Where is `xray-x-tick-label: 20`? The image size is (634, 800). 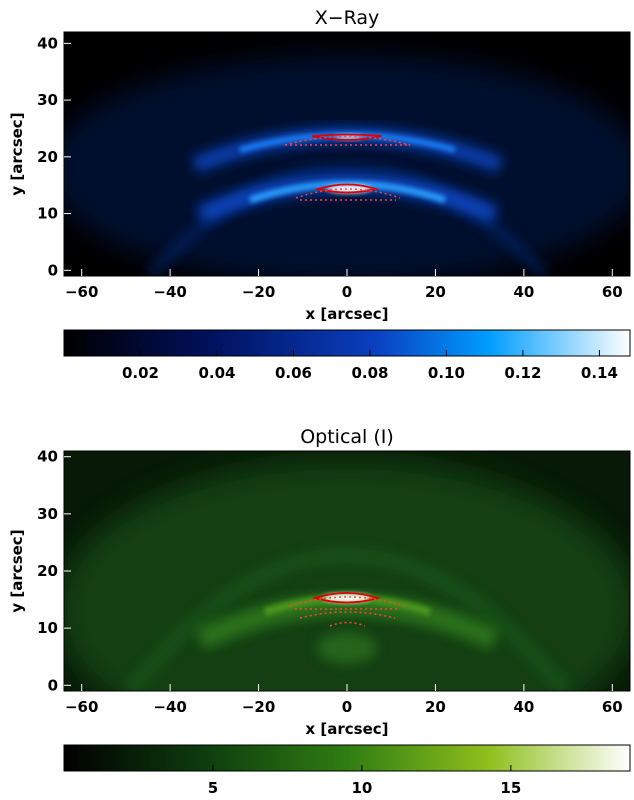 xray-x-tick-label: 20 is located at coordinates (435, 292).